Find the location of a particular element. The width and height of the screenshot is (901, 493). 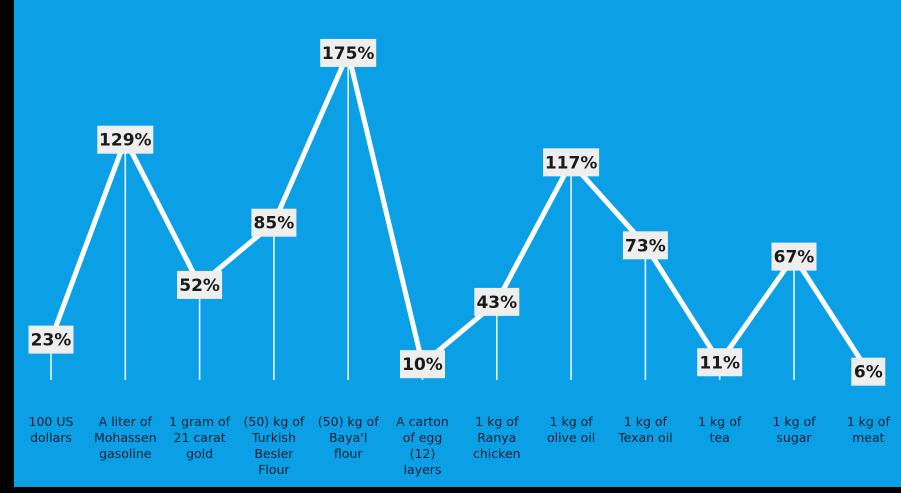

data-label-7: 117% is located at coordinates (571, 162).